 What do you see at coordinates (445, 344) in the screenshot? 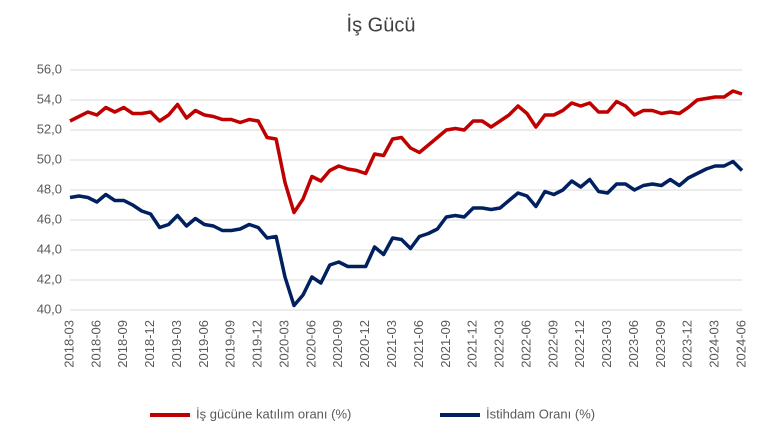
I see `x-tick-label: 2021-09` at bounding box center [445, 344].